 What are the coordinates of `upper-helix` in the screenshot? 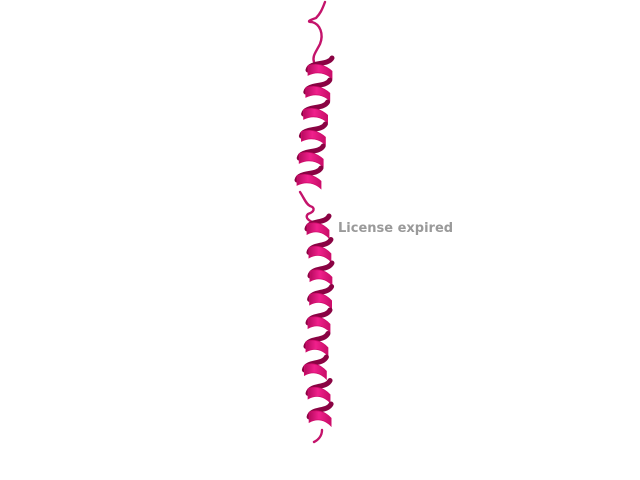 It's located at (314, 122).